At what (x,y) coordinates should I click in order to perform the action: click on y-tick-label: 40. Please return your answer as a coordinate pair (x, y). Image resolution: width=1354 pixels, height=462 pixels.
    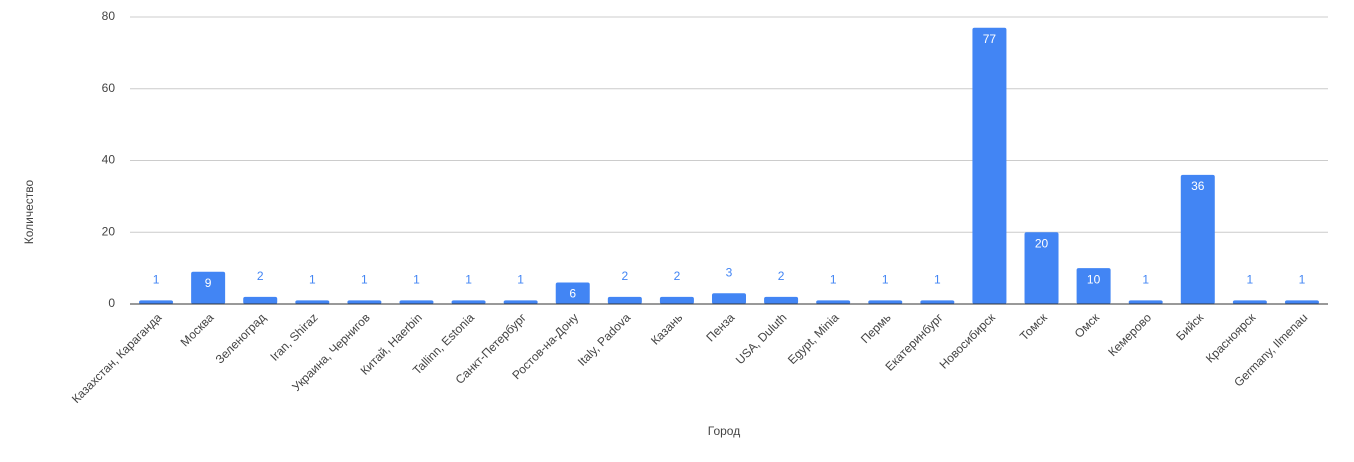
    Looking at the image, I should click on (109, 160).